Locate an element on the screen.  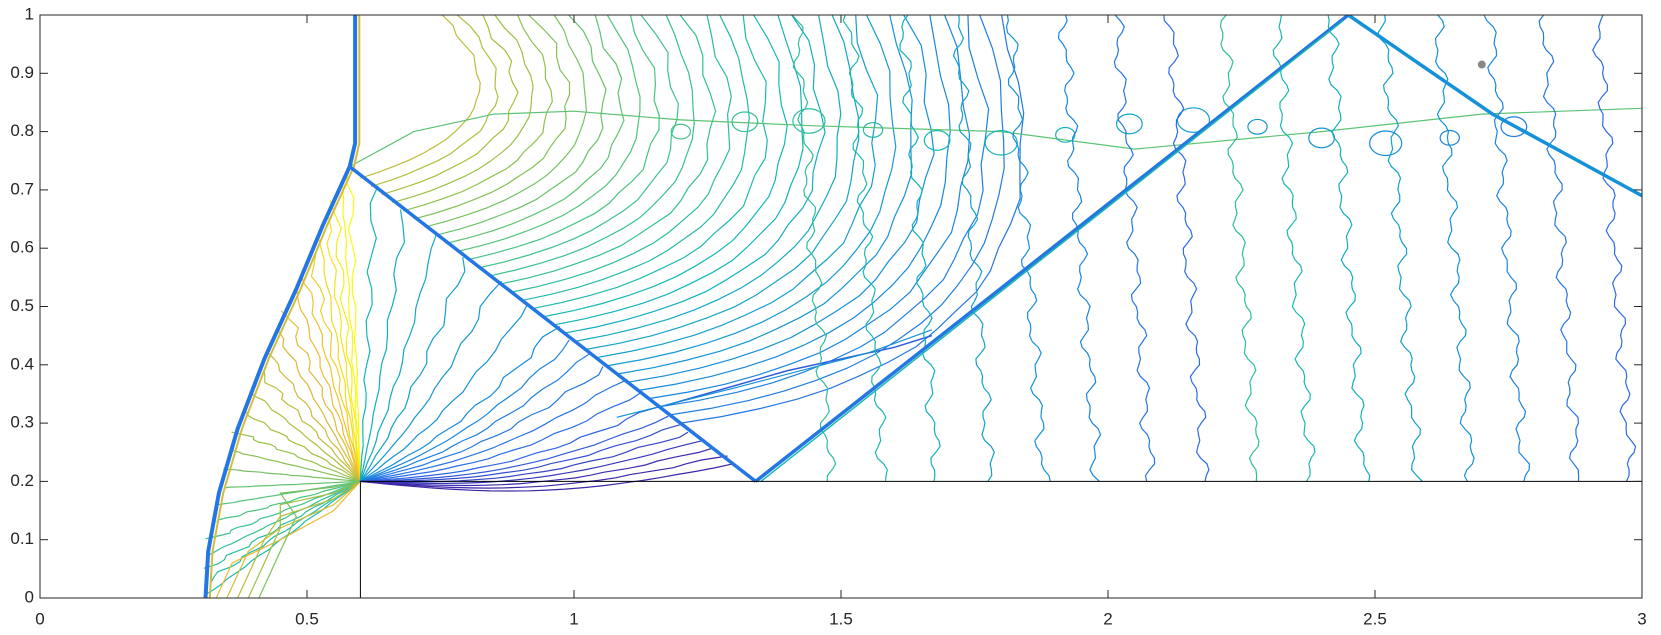
y-tick-label: 0.9 is located at coordinates (22, 72).